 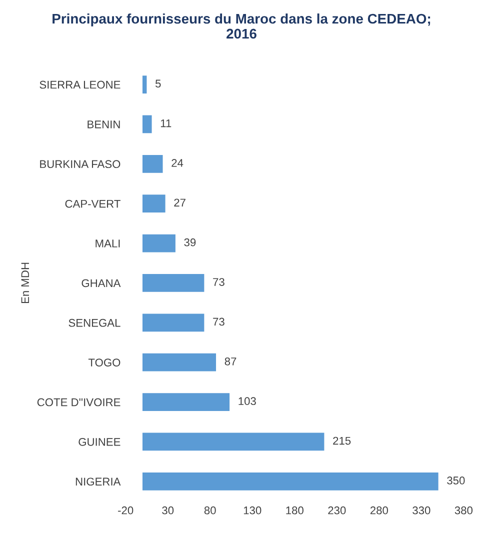 What do you see at coordinates (94, 322) in the screenshot?
I see `y-tick-label: SENEGAL` at bounding box center [94, 322].